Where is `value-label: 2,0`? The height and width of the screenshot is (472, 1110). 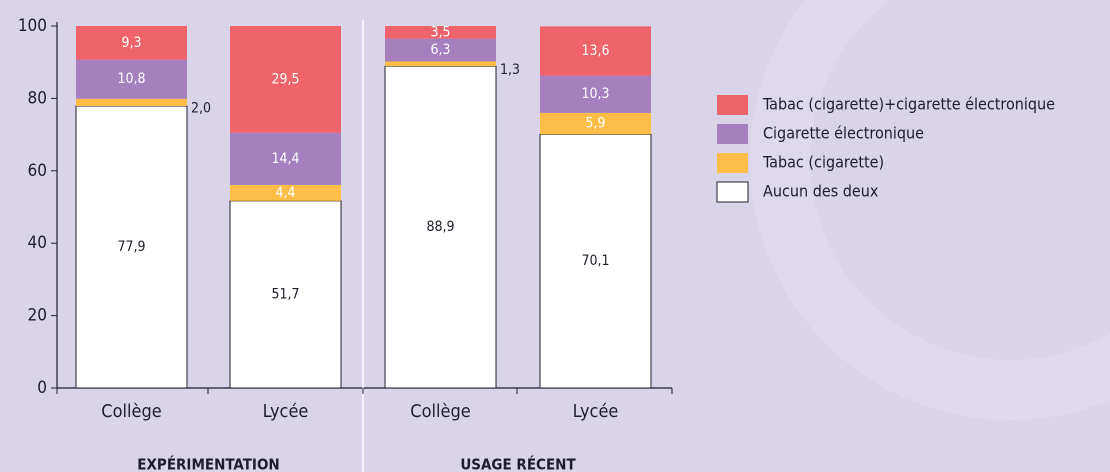
value-label: 2,0 is located at coordinates (201, 108).